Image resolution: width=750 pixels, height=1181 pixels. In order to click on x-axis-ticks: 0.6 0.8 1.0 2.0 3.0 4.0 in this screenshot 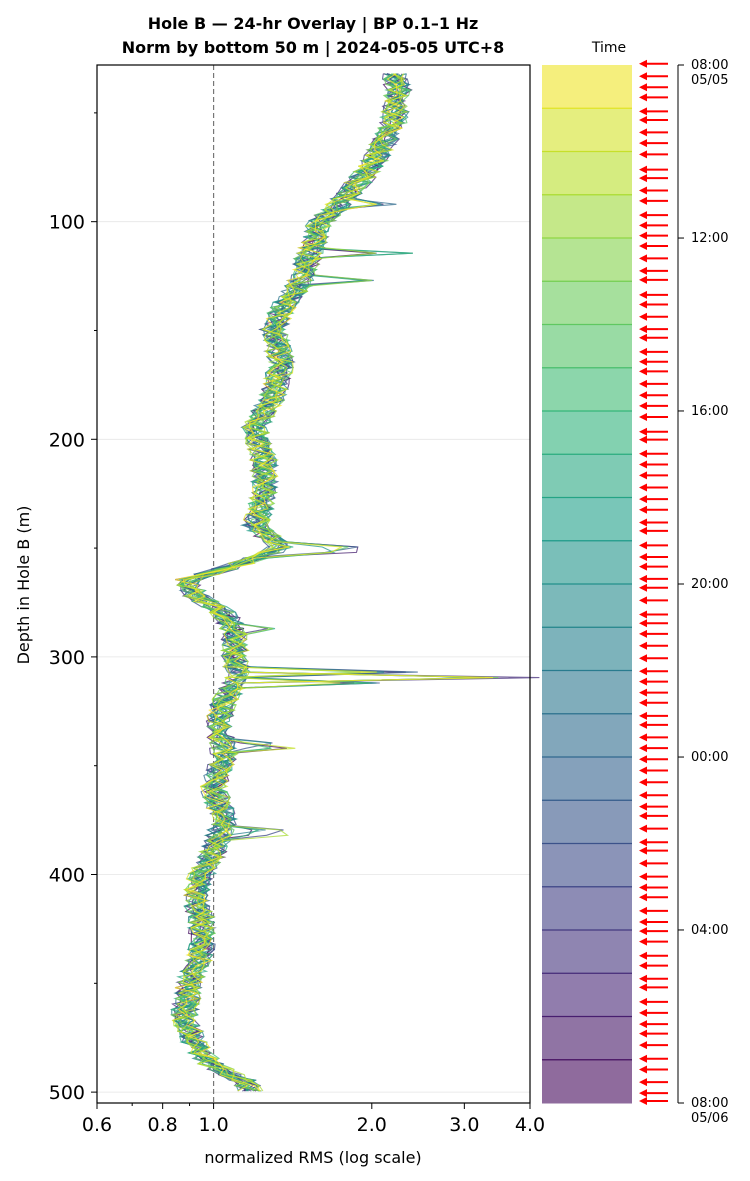, I will do `click(313, 1119)`.